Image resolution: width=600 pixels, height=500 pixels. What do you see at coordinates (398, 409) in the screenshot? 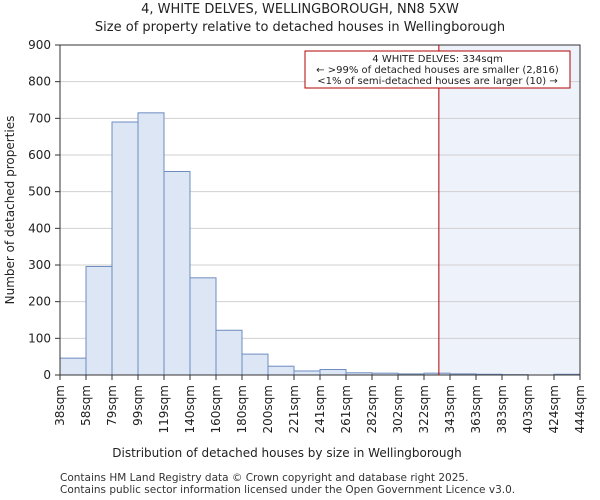
I see `x-tick-label: 302sqm` at bounding box center [398, 409].